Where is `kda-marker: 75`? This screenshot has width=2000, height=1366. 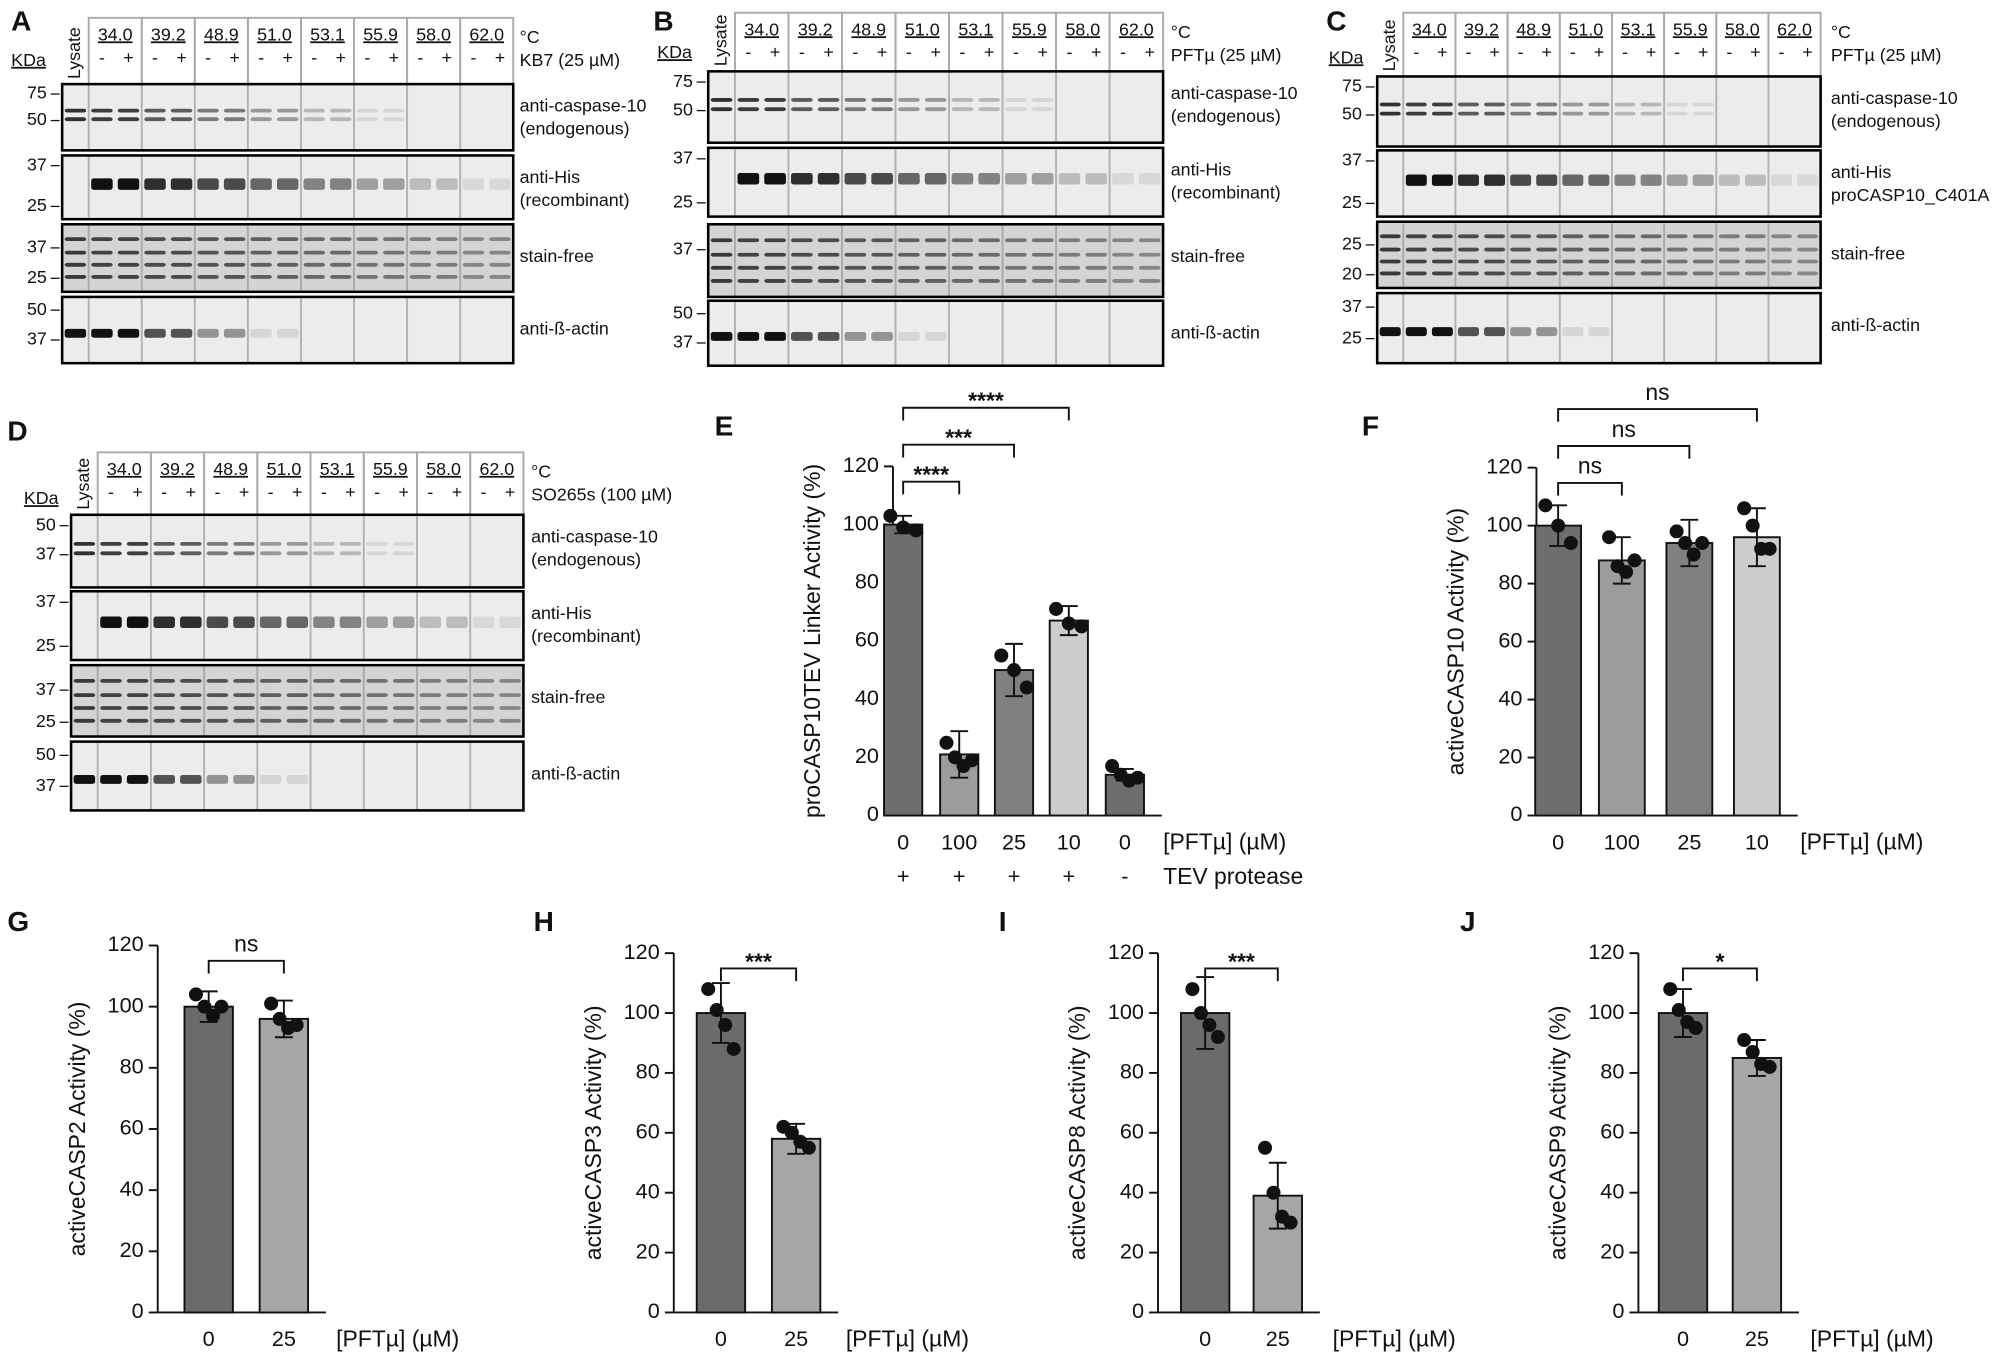 kda-marker: 75 is located at coordinates (683, 81).